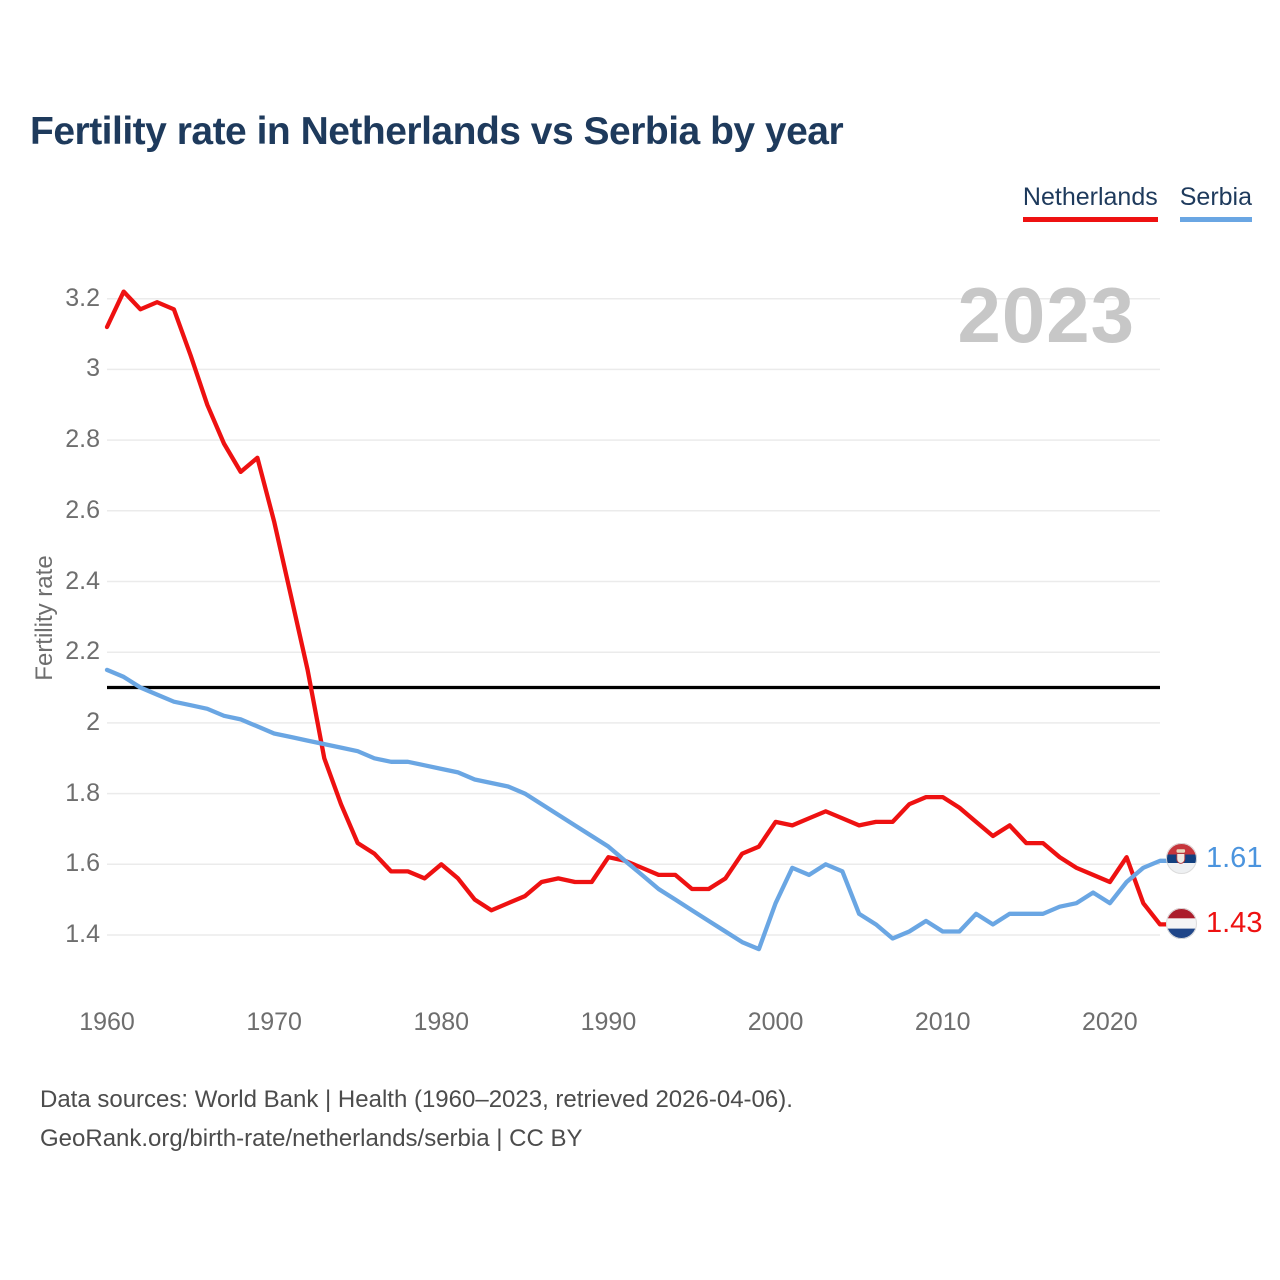 The width and height of the screenshot is (1280, 1280). I want to click on y-tick-label: 2.6, so click(82, 509).